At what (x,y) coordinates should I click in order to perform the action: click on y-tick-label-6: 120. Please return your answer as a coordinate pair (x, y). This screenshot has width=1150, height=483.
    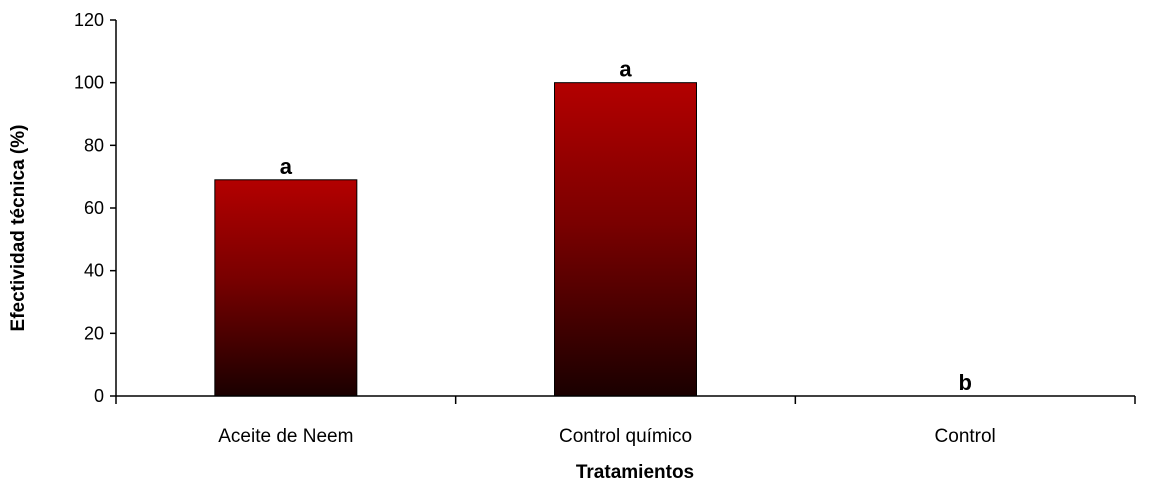
    Looking at the image, I should click on (89, 20).